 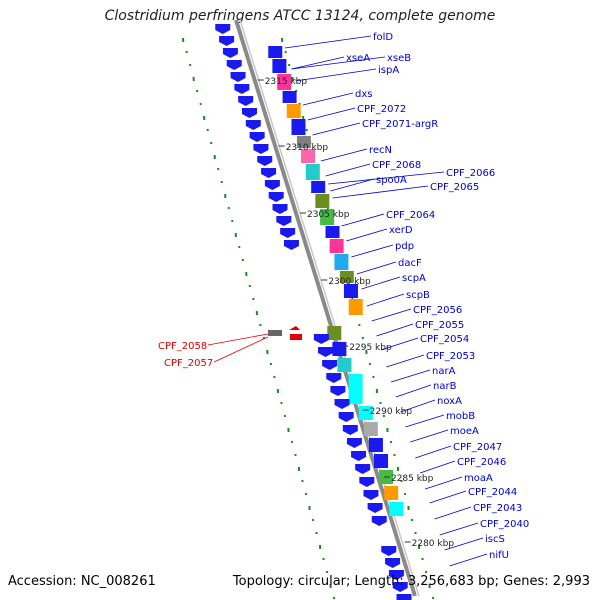 I want to click on tick-label: 2315 kbp, so click(x=286, y=82).